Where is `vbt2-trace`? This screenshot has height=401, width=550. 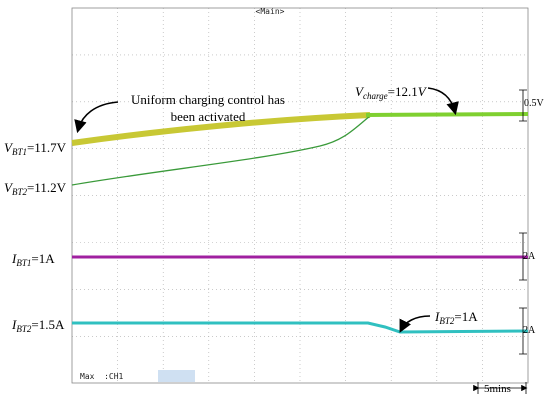 vbt2-trace is located at coordinates (221, 150).